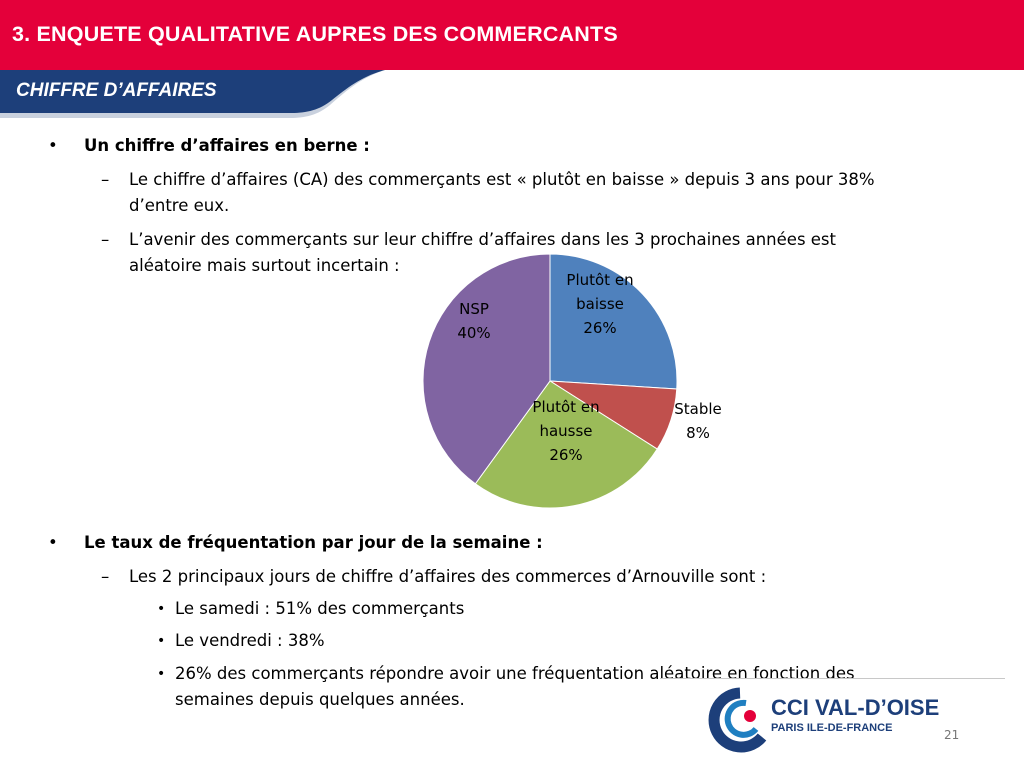  I want to click on section2-sub2: Le vendredi : 38%, so click(250, 640).